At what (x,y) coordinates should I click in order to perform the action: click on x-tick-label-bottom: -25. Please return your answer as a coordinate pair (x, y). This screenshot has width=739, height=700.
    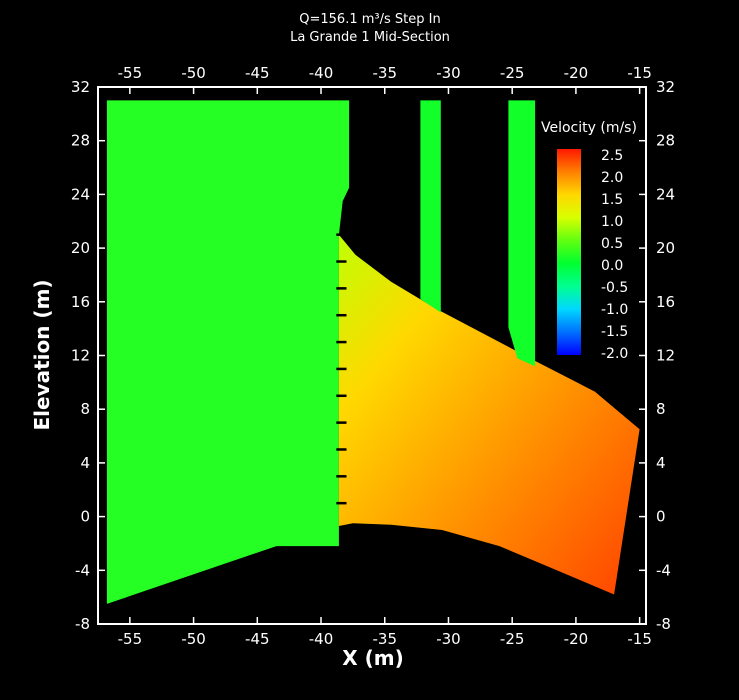
    Looking at the image, I should click on (512, 639).